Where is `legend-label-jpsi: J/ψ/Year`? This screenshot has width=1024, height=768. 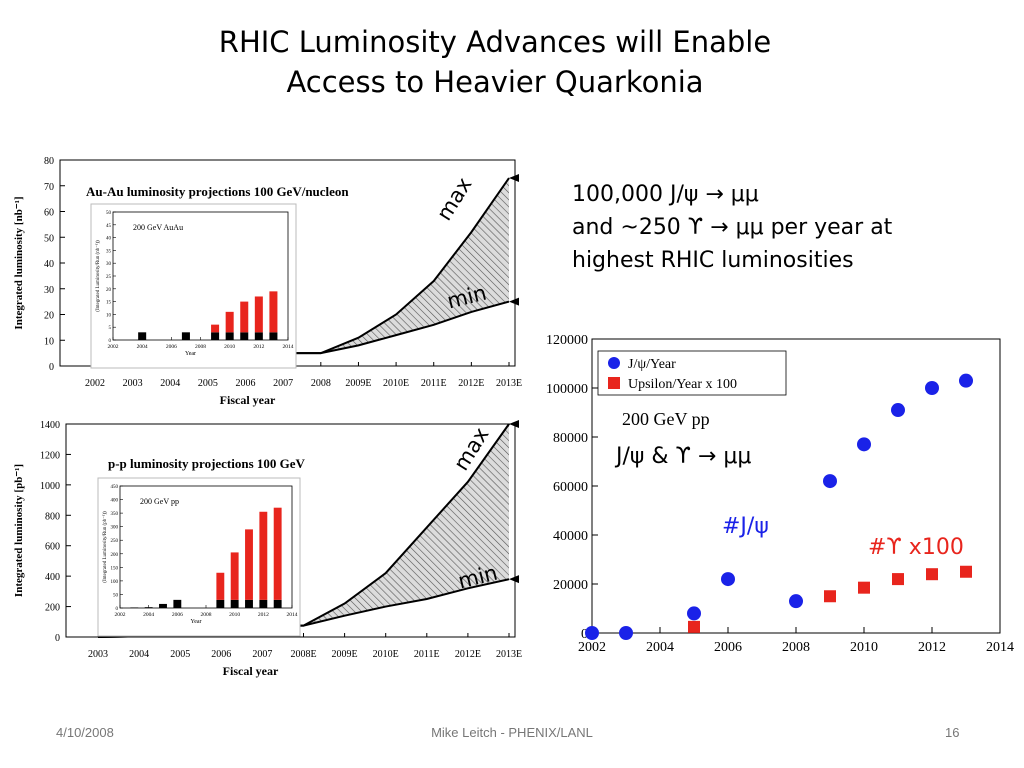
legend-label-jpsi: J/ψ/Year is located at coordinates (652, 364).